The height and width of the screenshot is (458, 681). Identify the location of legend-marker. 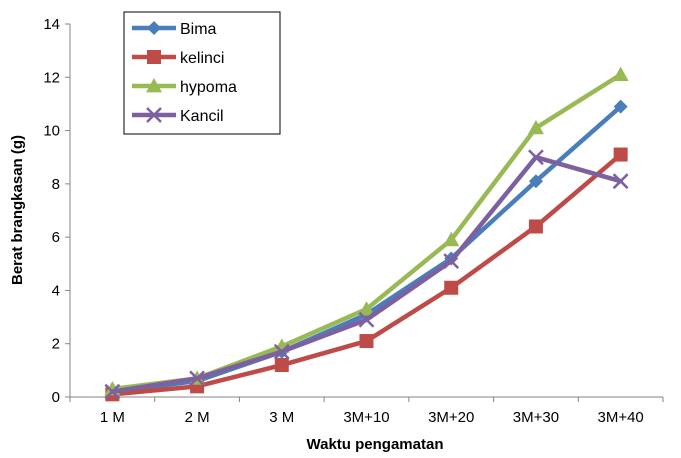
(154, 57).